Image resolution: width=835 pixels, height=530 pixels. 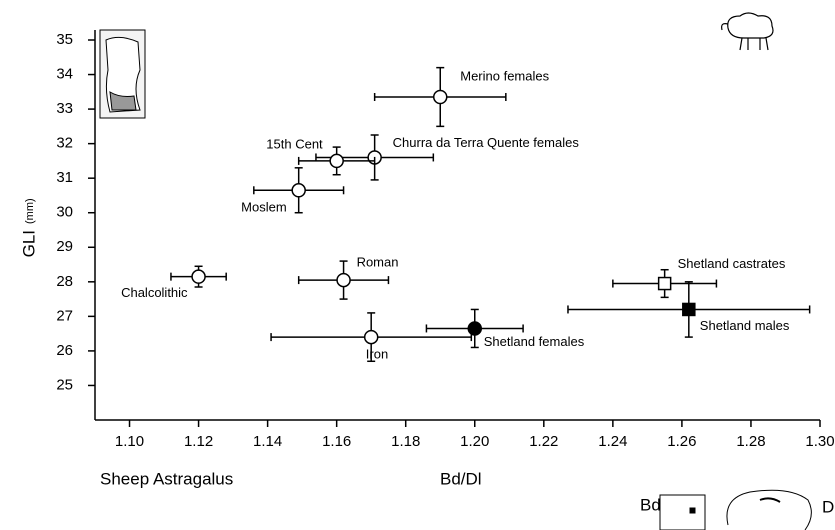 I want to click on y-tick-label: 33, so click(x=64, y=108).